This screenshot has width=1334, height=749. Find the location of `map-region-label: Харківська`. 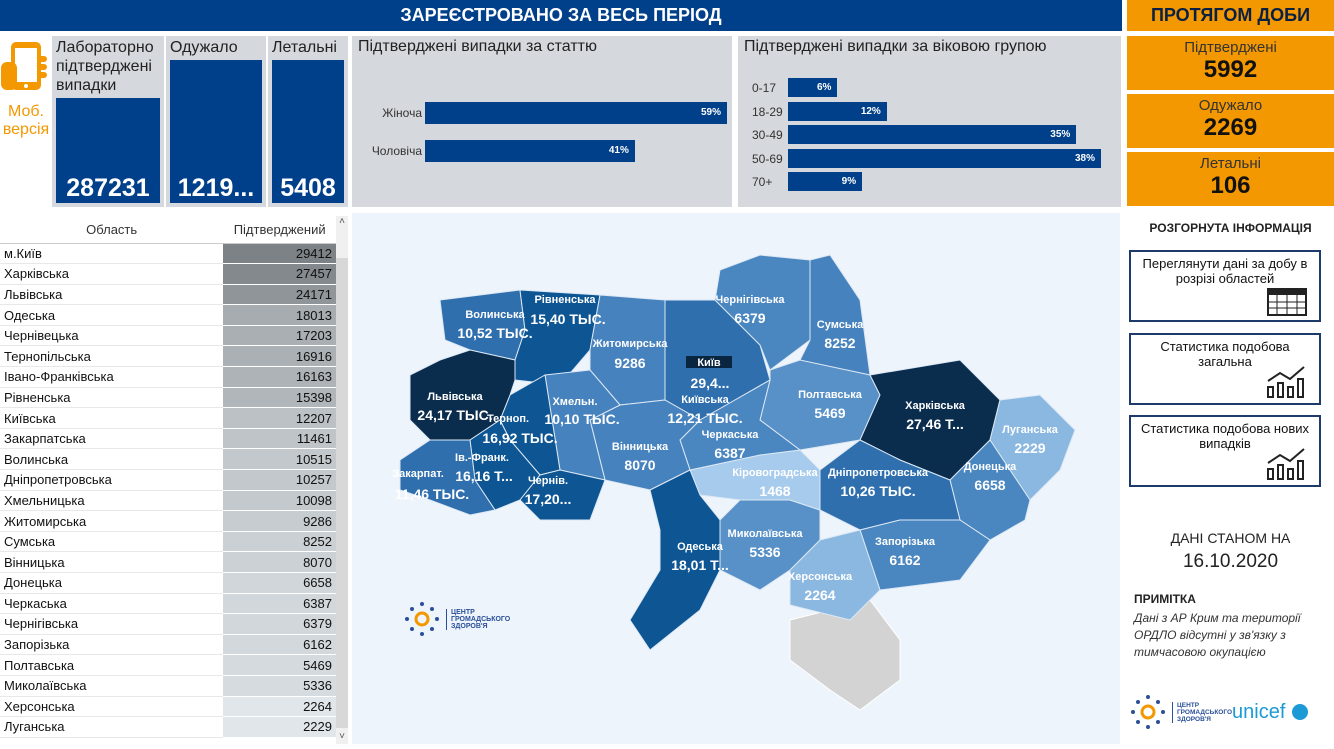

map-region-label: Харківська is located at coordinates (935, 406).